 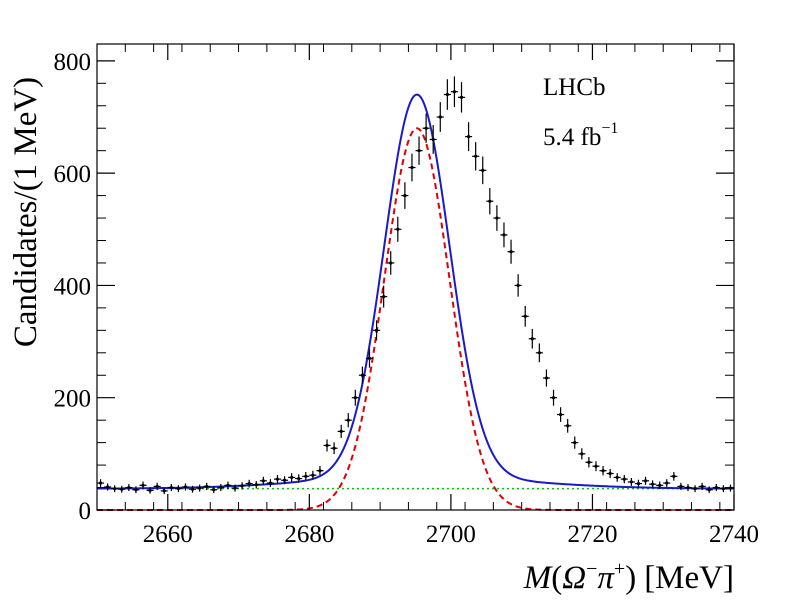 I want to click on y-axis-title: Candidates/(1 MeV), so click(x=26, y=212).